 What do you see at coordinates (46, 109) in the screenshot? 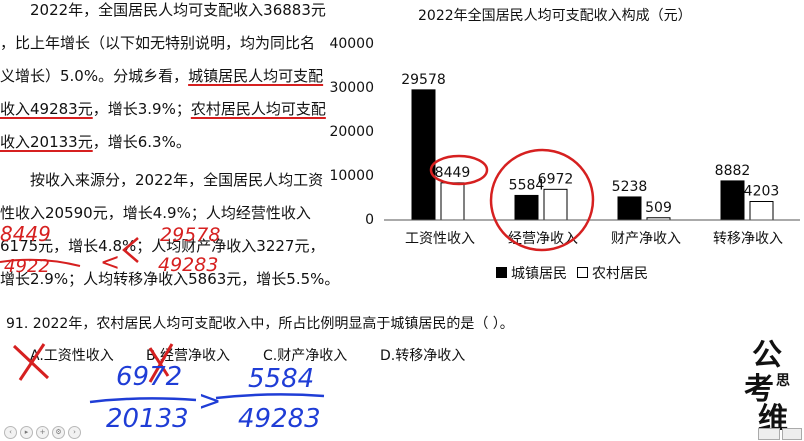
I see `urban-income-value: 收入49283元` at bounding box center [46, 109].